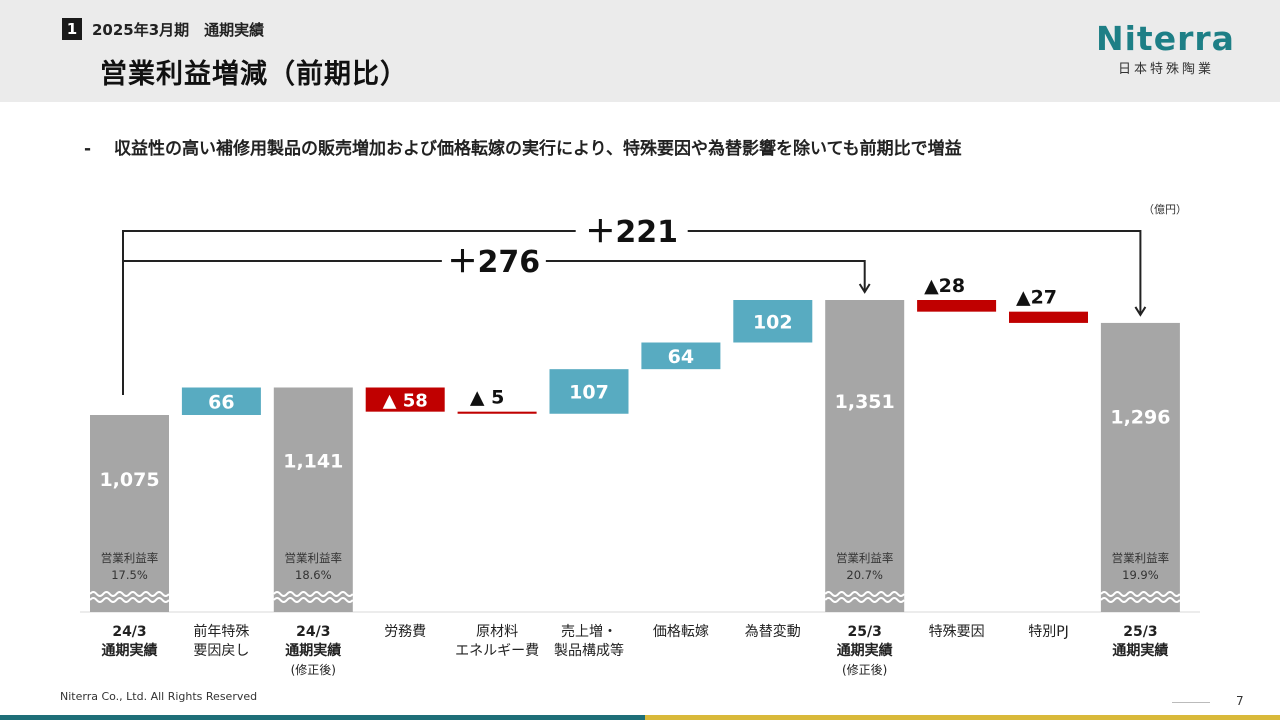 The image size is (1280, 720). What do you see at coordinates (865, 402) in the screenshot?
I see `bar-value-label-8: 1,351` at bounding box center [865, 402].